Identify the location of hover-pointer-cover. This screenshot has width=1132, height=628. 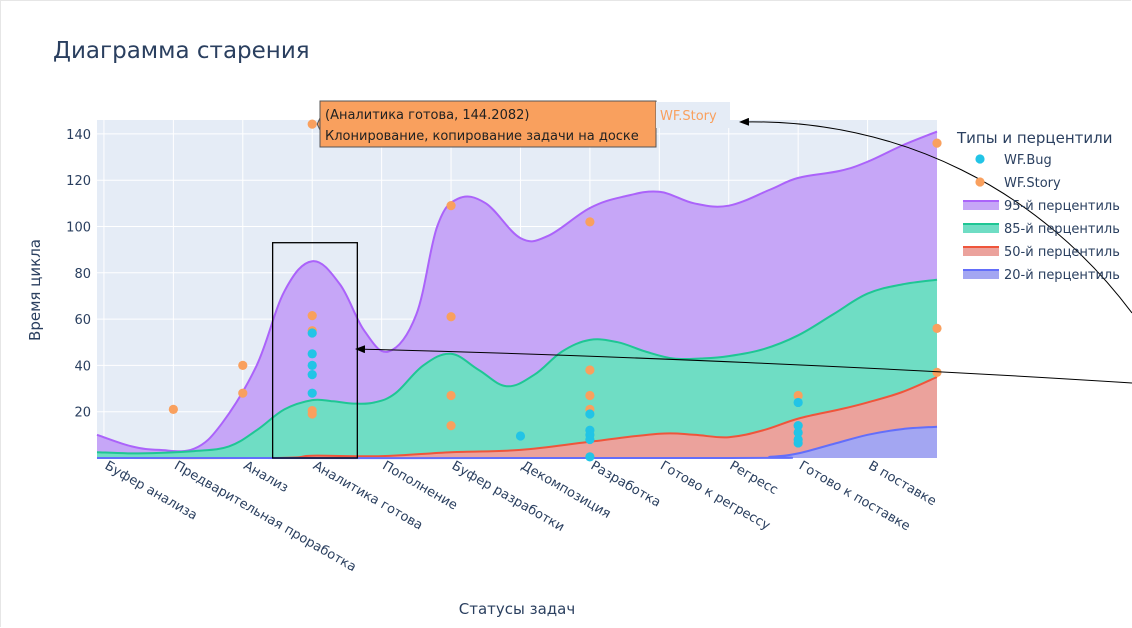
(322, 124).